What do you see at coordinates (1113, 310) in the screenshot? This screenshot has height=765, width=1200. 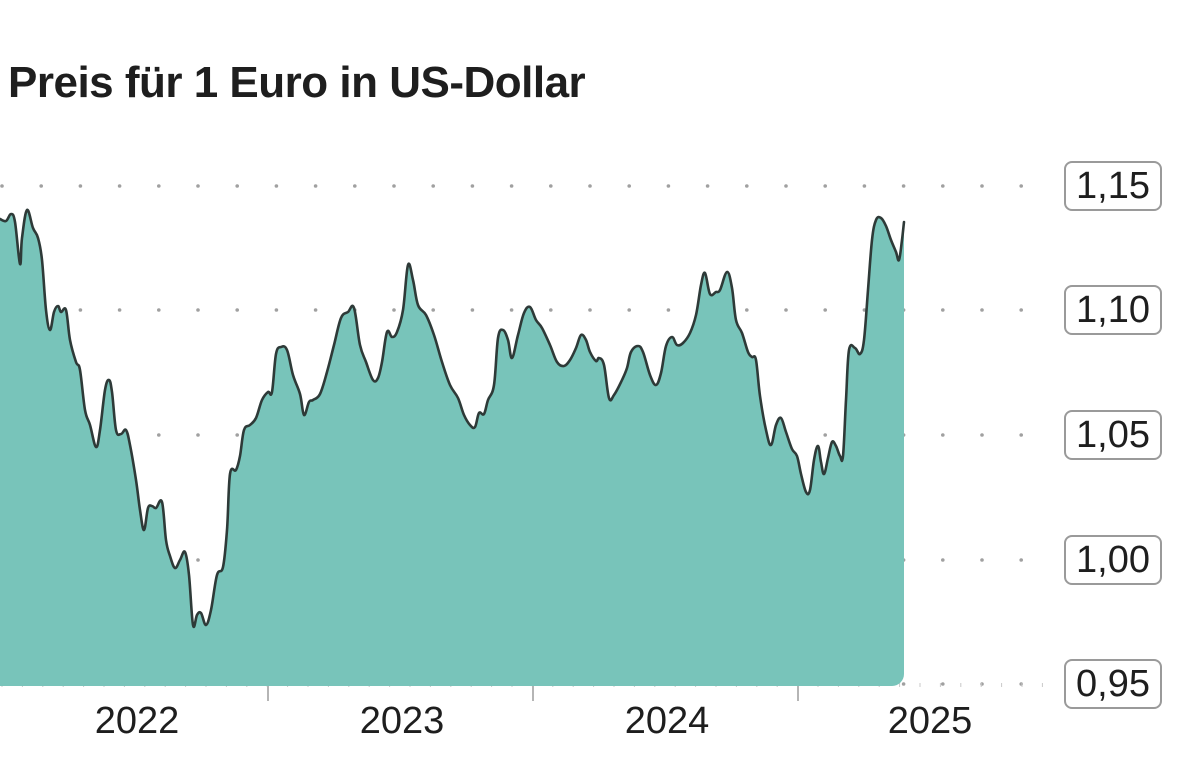 I see `y-tick-label: 1,10` at bounding box center [1113, 310].